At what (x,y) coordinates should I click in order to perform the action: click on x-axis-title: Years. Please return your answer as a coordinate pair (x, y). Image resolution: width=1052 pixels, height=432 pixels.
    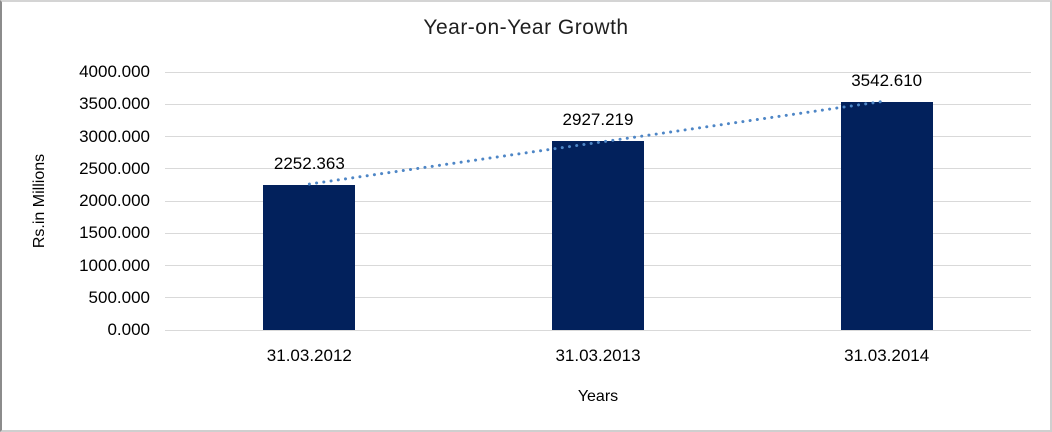
    Looking at the image, I should click on (598, 396).